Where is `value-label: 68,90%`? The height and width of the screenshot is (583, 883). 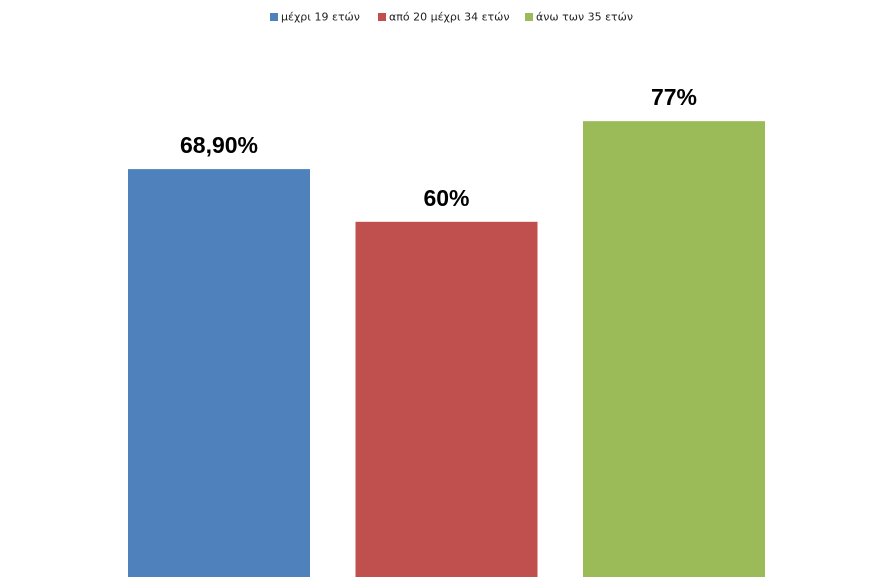
value-label: 68,90% is located at coordinates (219, 145).